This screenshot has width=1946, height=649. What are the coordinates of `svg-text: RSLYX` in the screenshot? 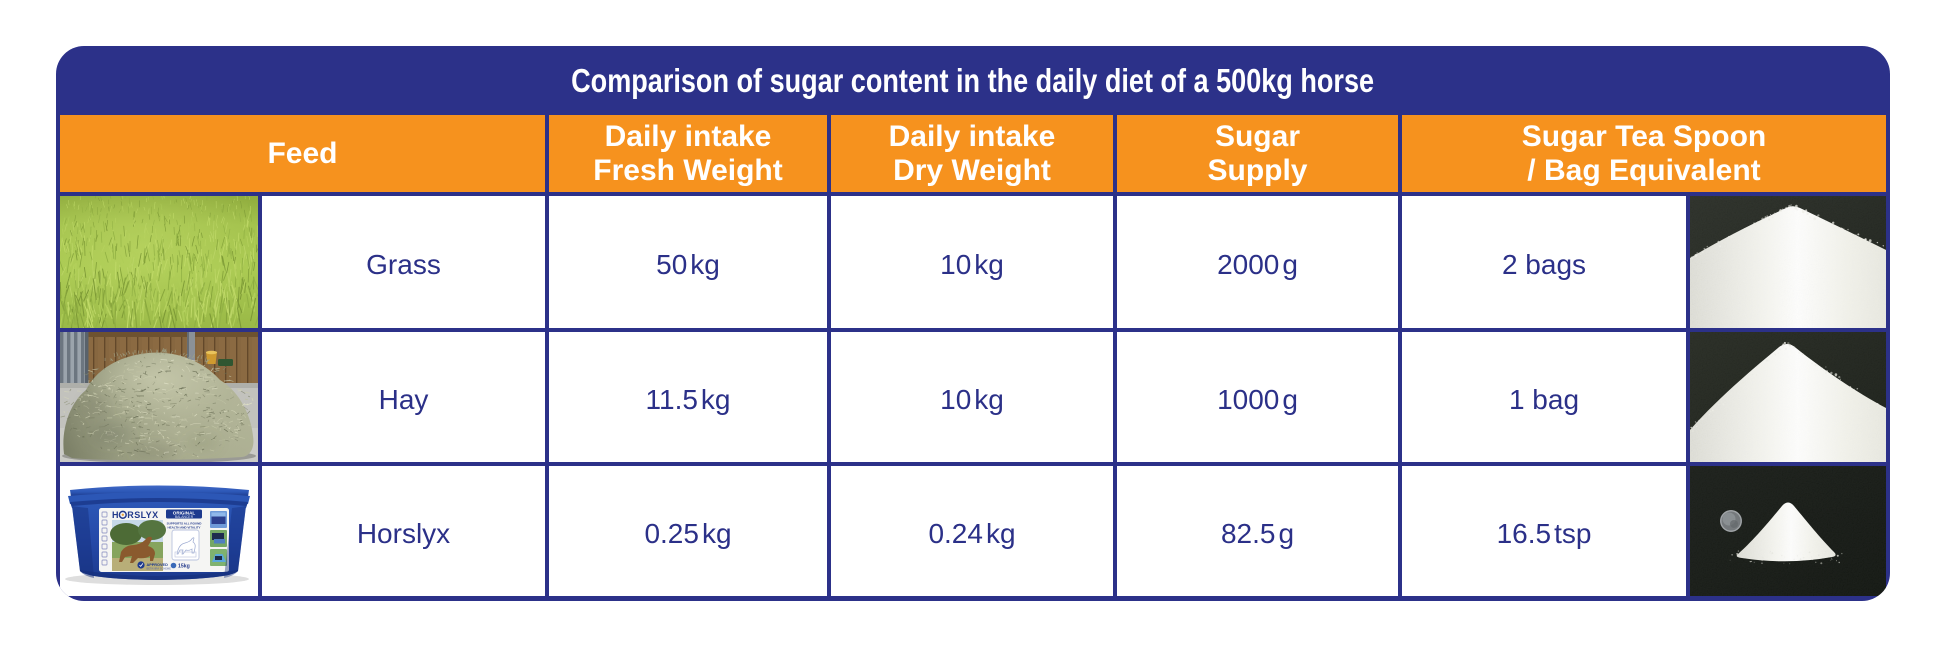 It's located at (142, 515).